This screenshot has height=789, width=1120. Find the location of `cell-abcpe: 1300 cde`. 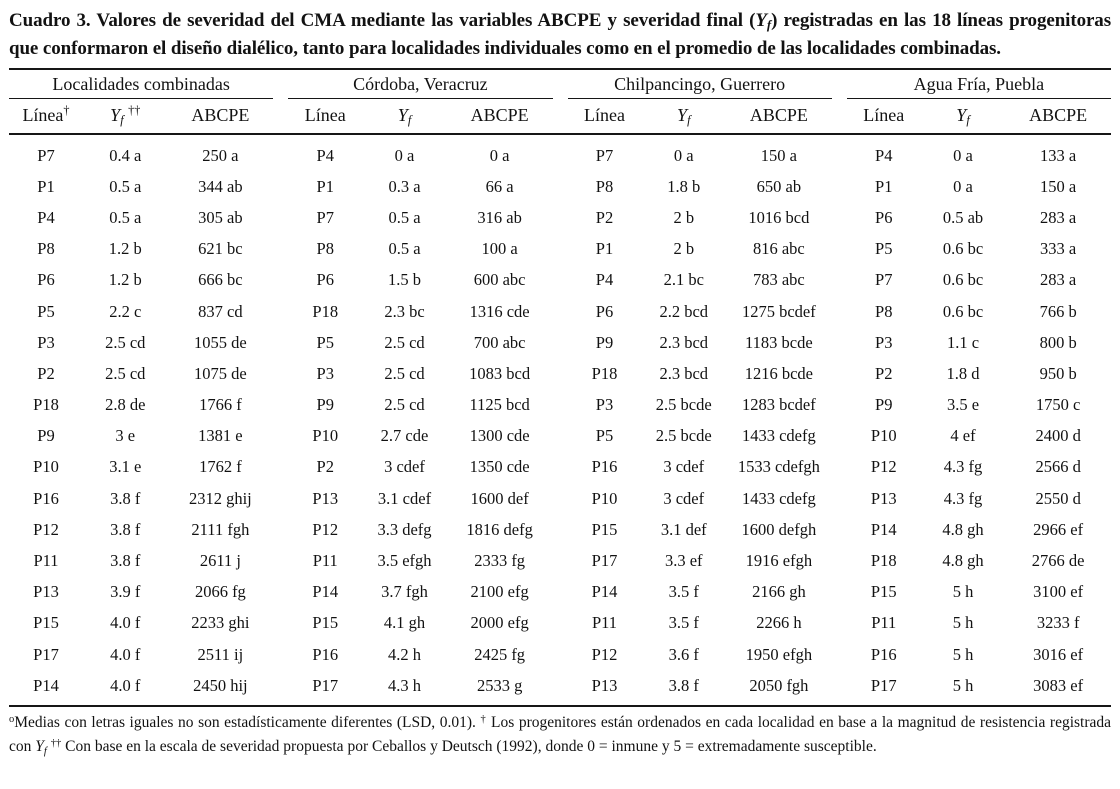

cell-abcpe: 1300 cde is located at coordinates (499, 436).